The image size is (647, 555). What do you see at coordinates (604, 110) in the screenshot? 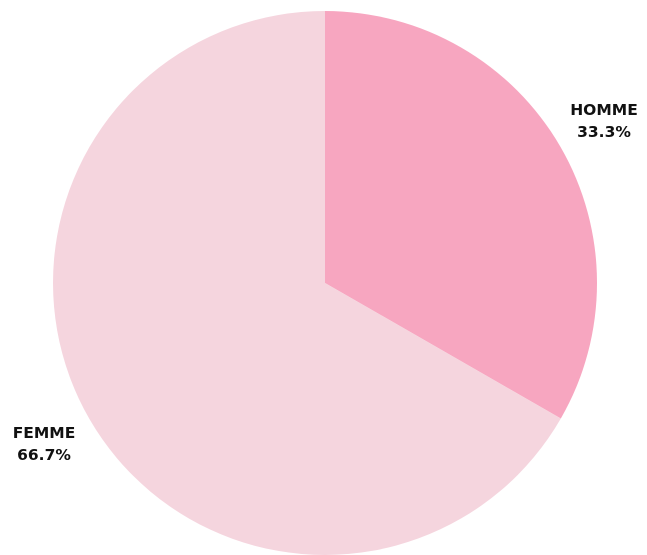
I see `slice-name-homme: HOMME` at bounding box center [604, 110].